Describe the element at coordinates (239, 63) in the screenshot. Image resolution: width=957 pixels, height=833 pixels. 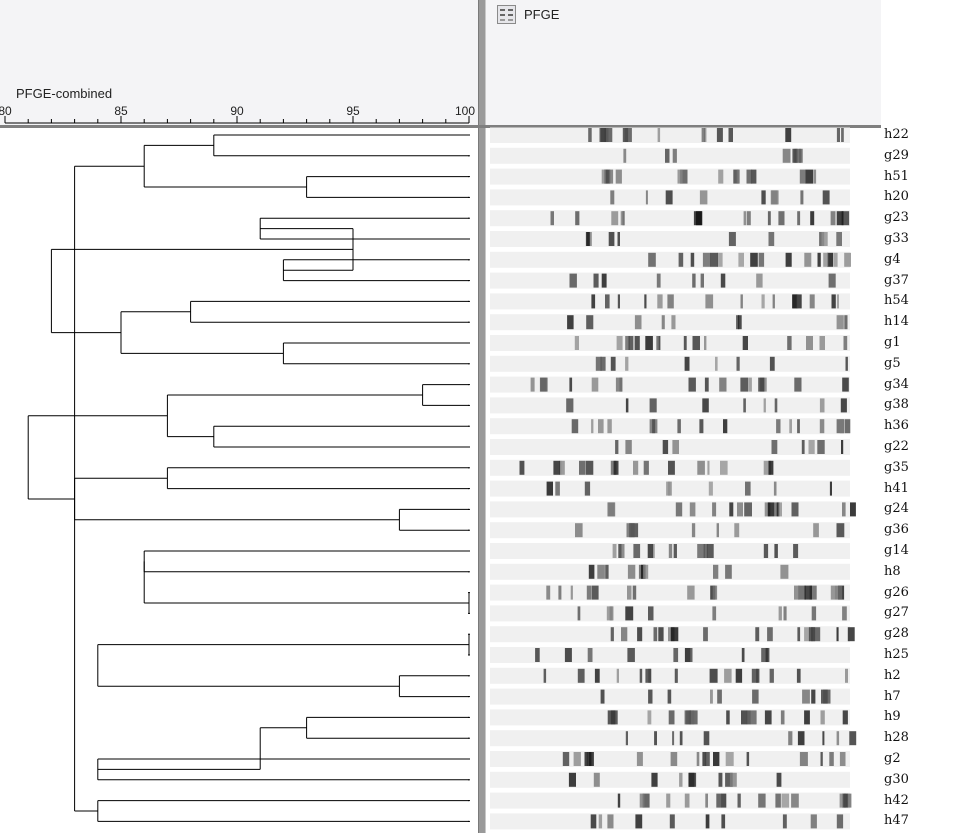
I see `dendrogram-header: PFGE-combined 80 85 90 95 100` at that location.